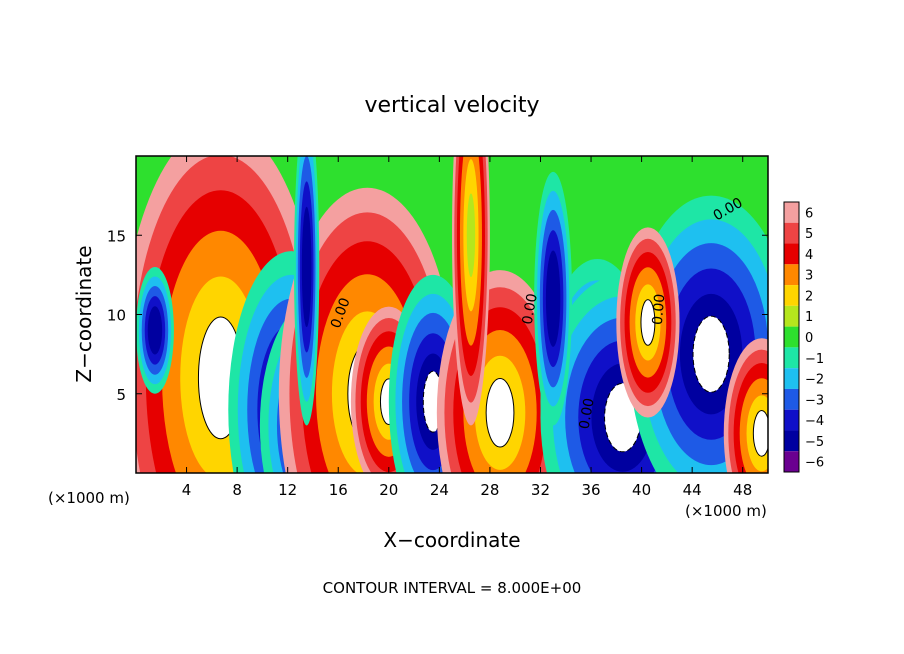 The width and height of the screenshot is (904, 654). What do you see at coordinates (726, 511) in the screenshot?
I see `x-unit-right: (×1000 m)` at bounding box center [726, 511].